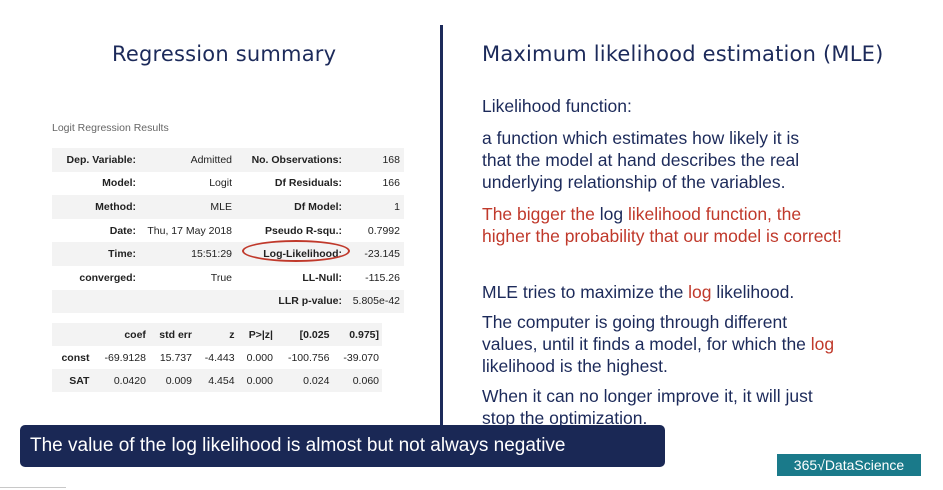 The image size is (943, 490). I want to click on coef-header-cell: std err, so click(175, 334).